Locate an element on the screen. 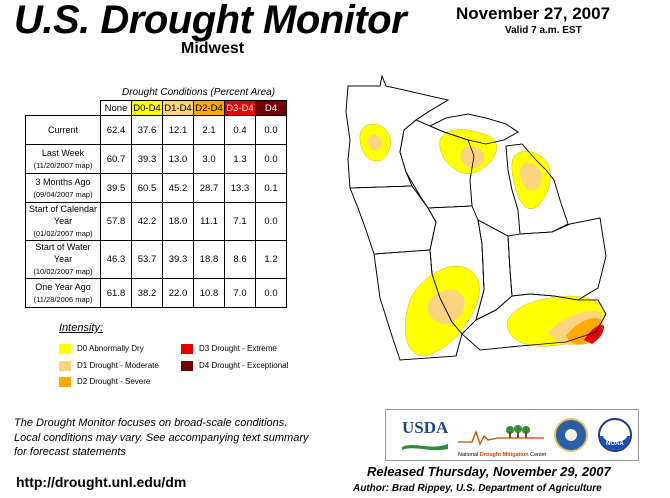 The image size is (670, 498). ndmc-logo-text: National Drought Mitigation Center is located at coordinates (502, 455).